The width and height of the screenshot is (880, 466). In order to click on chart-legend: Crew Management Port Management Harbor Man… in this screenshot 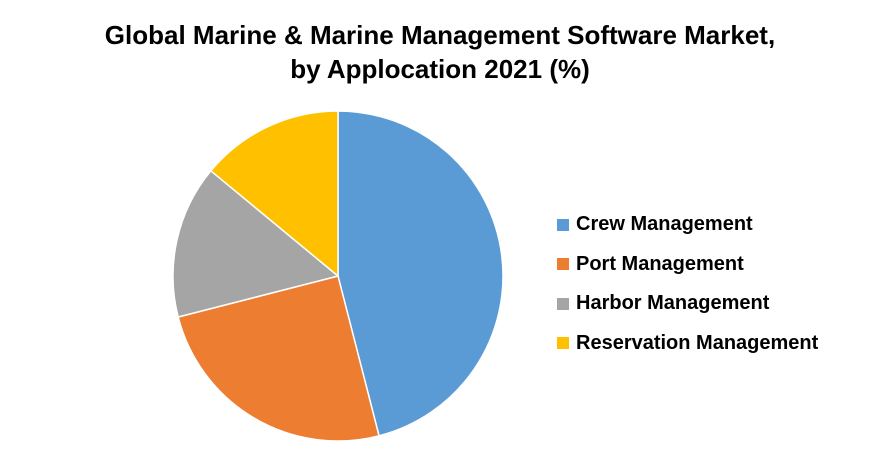, I will do `click(687, 284)`.